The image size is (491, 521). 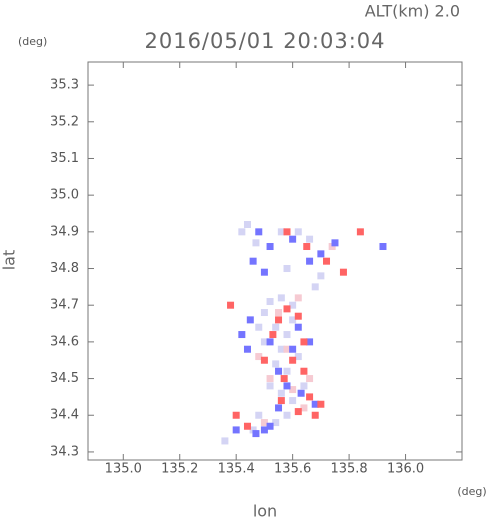 What do you see at coordinates (304, 333) in the screenshot?
I see `plot-area` at bounding box center [304, 333].